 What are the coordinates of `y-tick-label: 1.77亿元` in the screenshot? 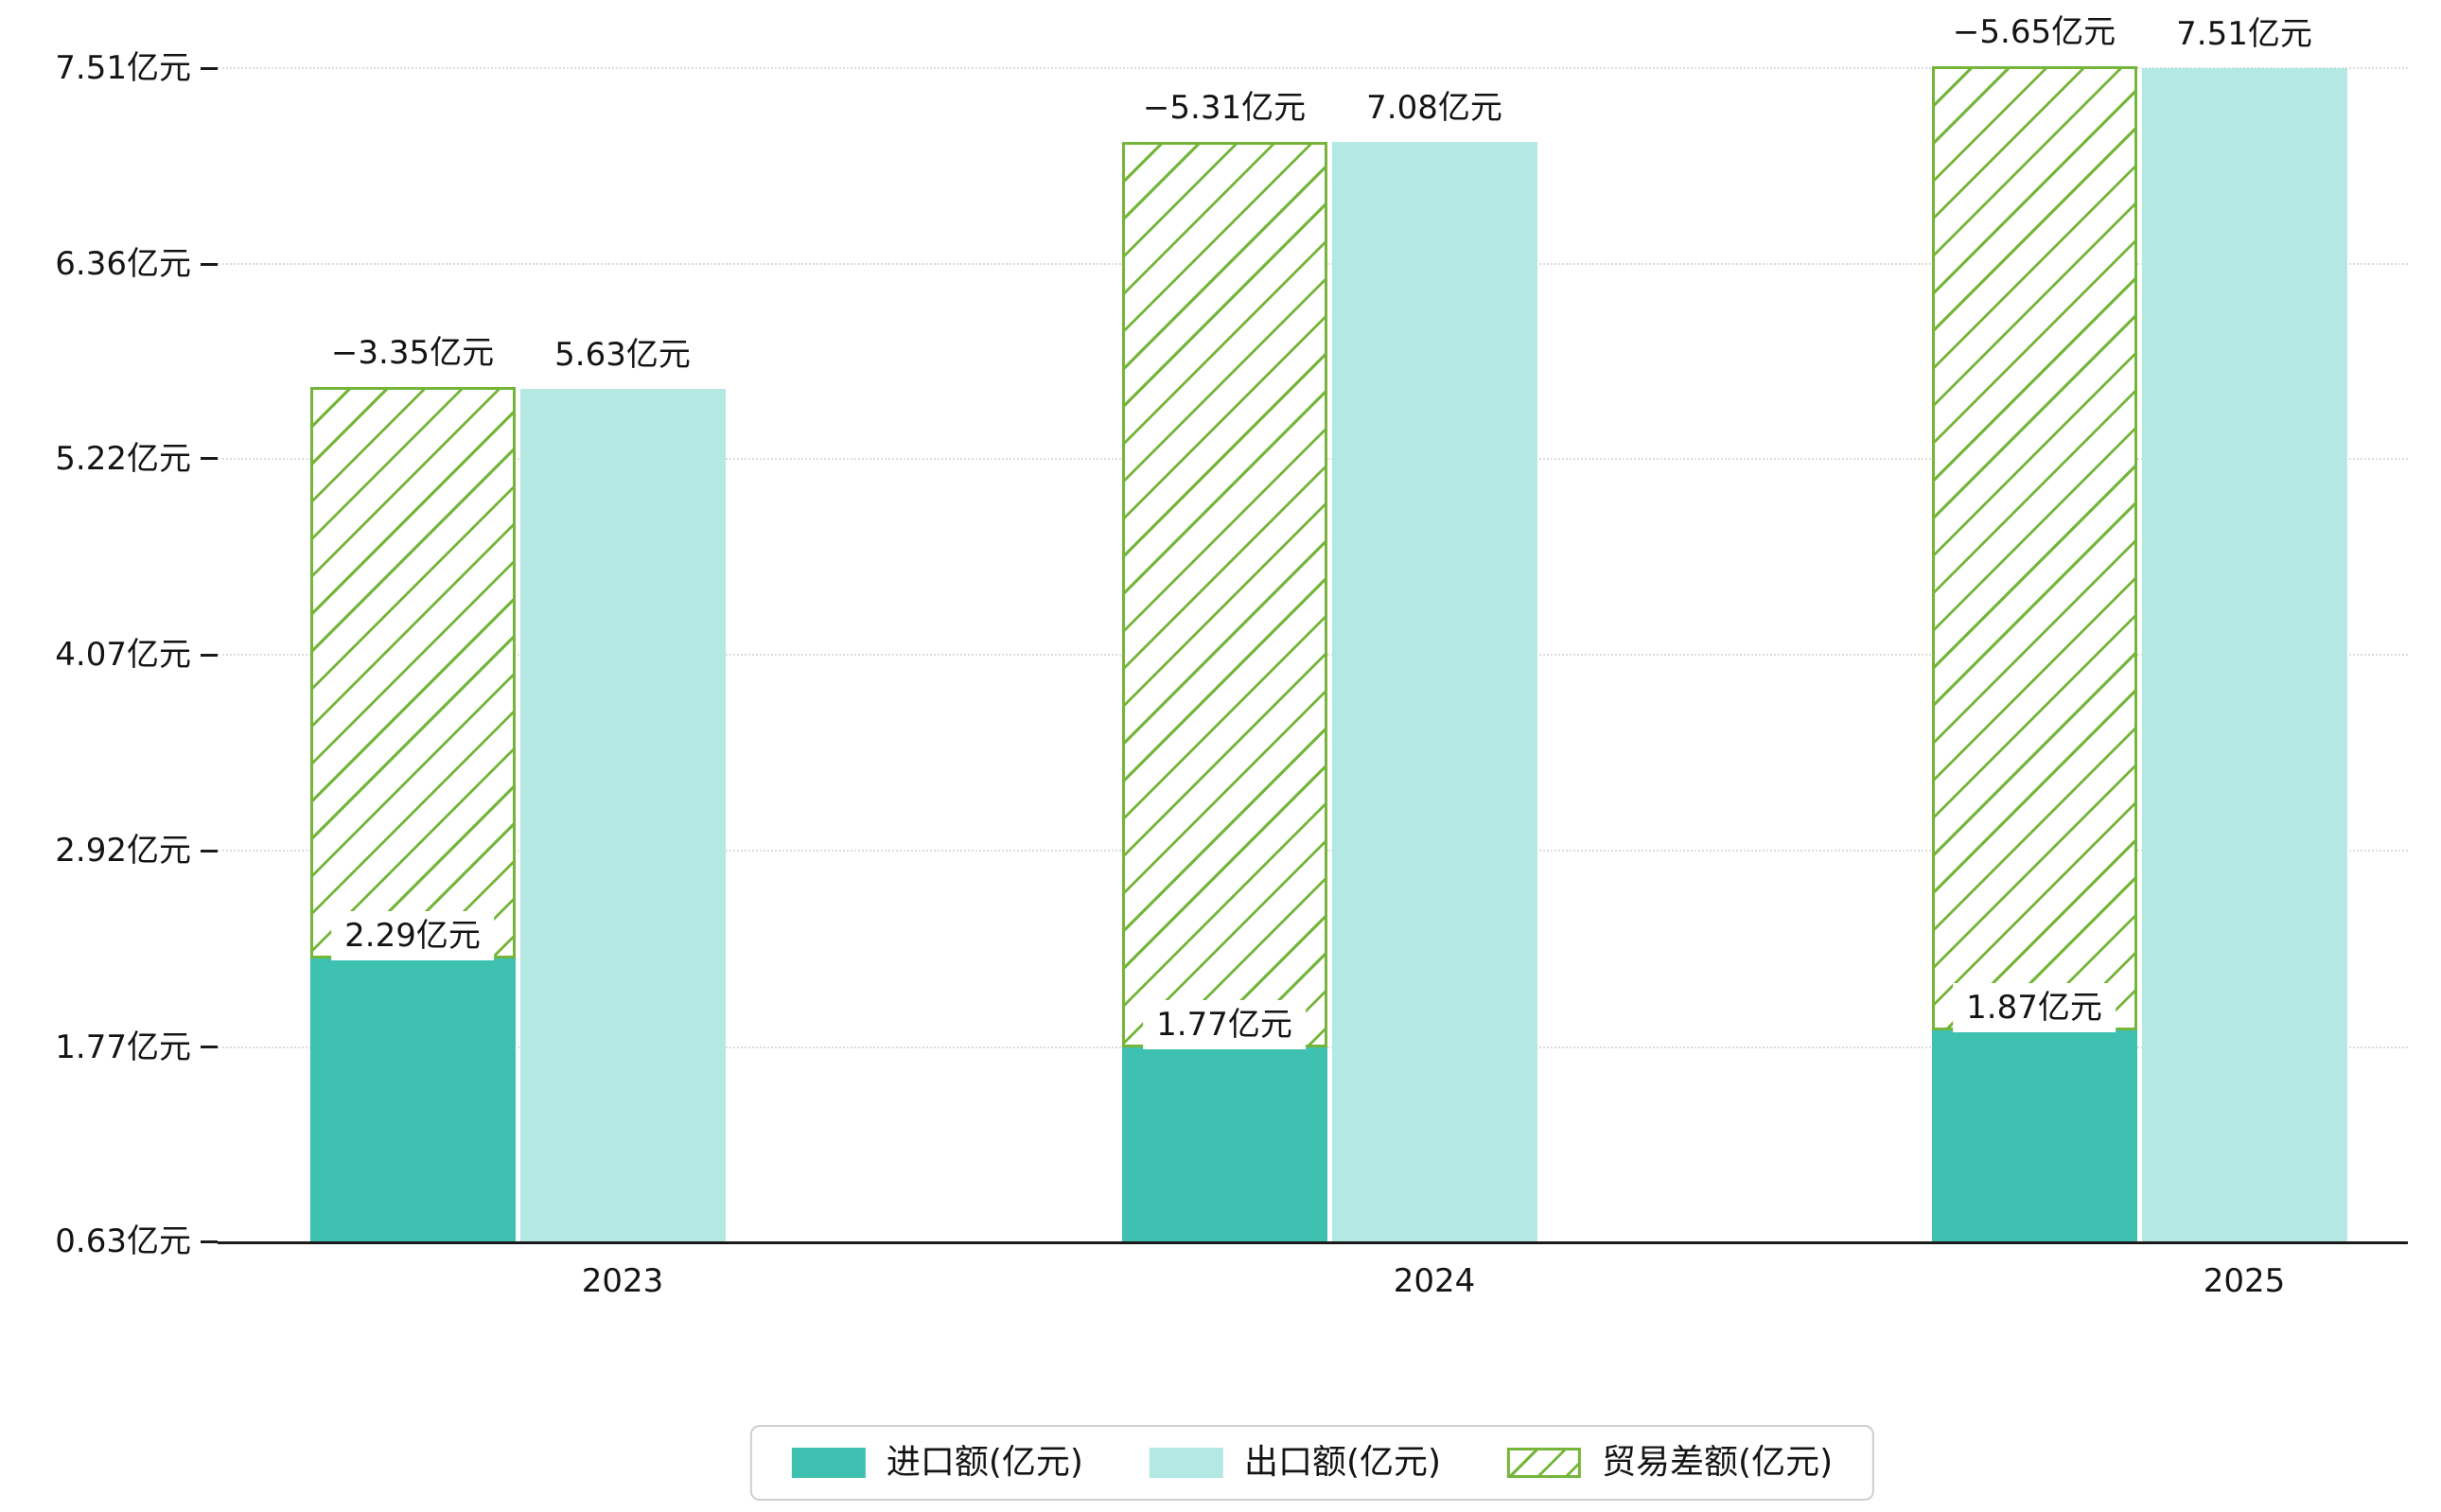 It's located at (123, 1047).